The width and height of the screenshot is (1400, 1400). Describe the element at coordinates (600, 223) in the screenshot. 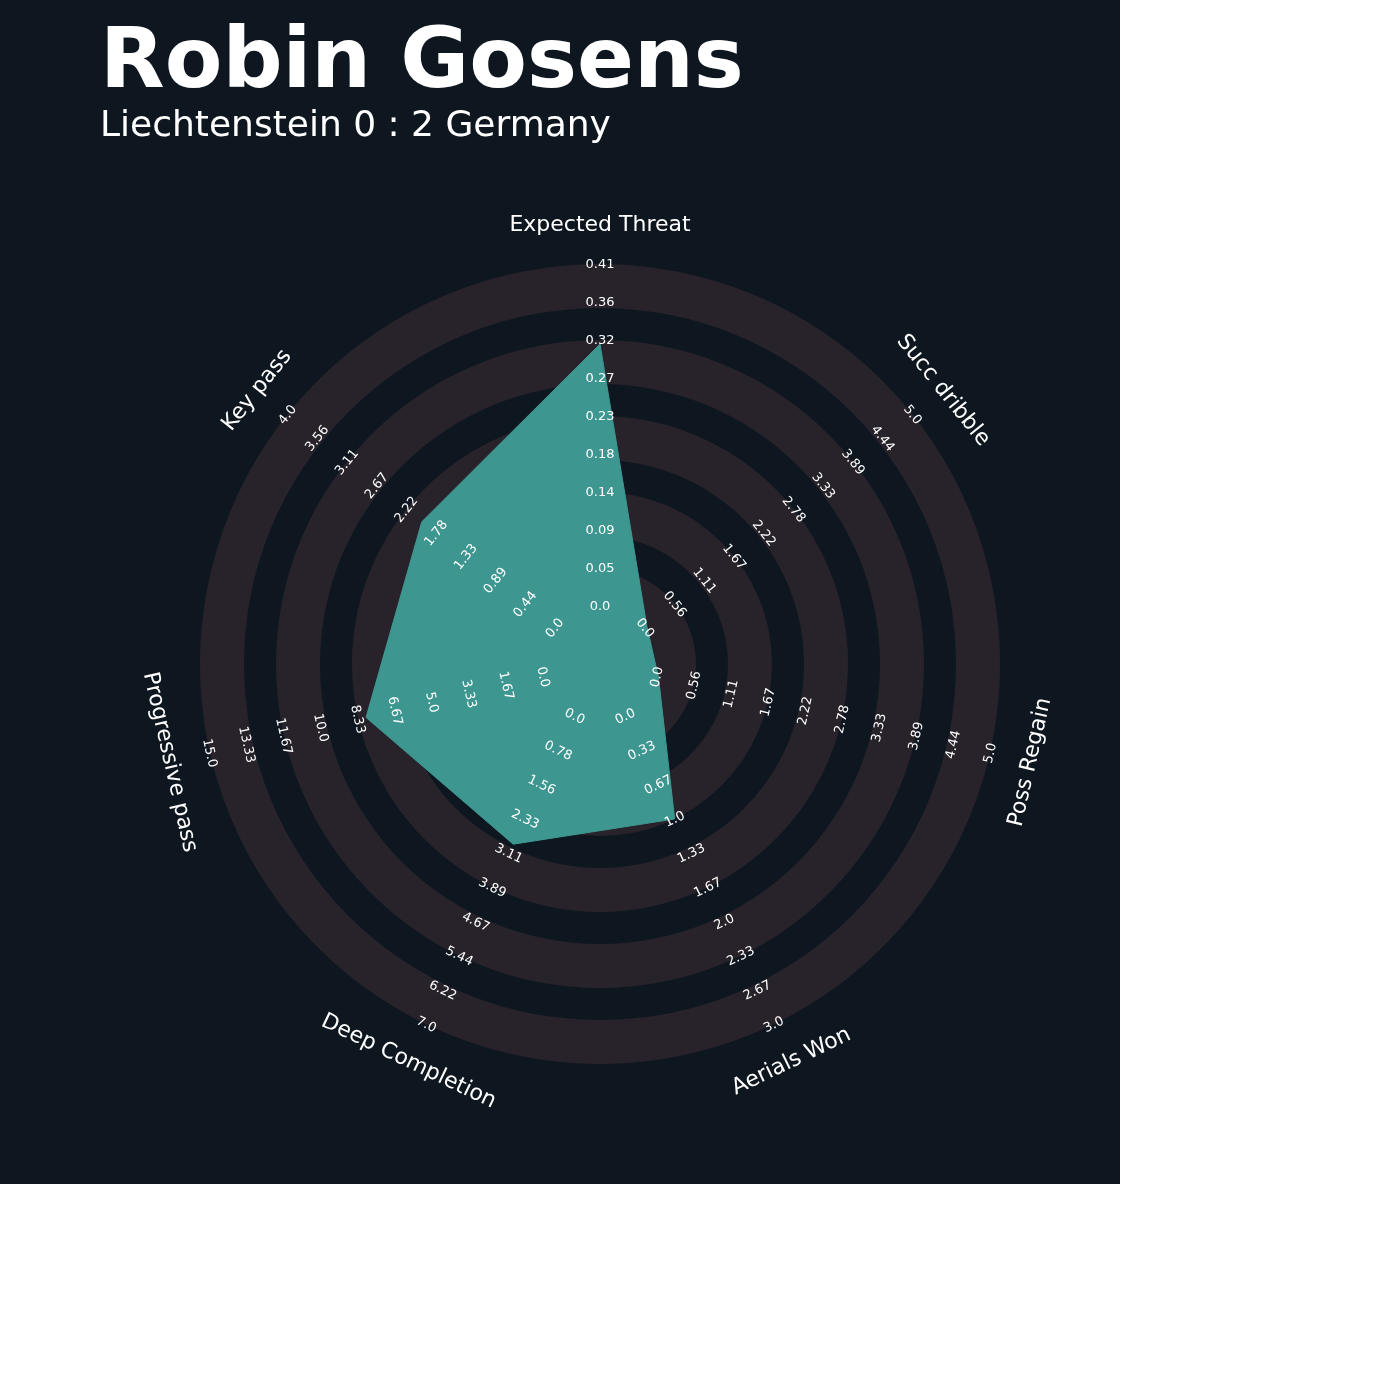

I see `spoke-label: Expected Threat` at that location.